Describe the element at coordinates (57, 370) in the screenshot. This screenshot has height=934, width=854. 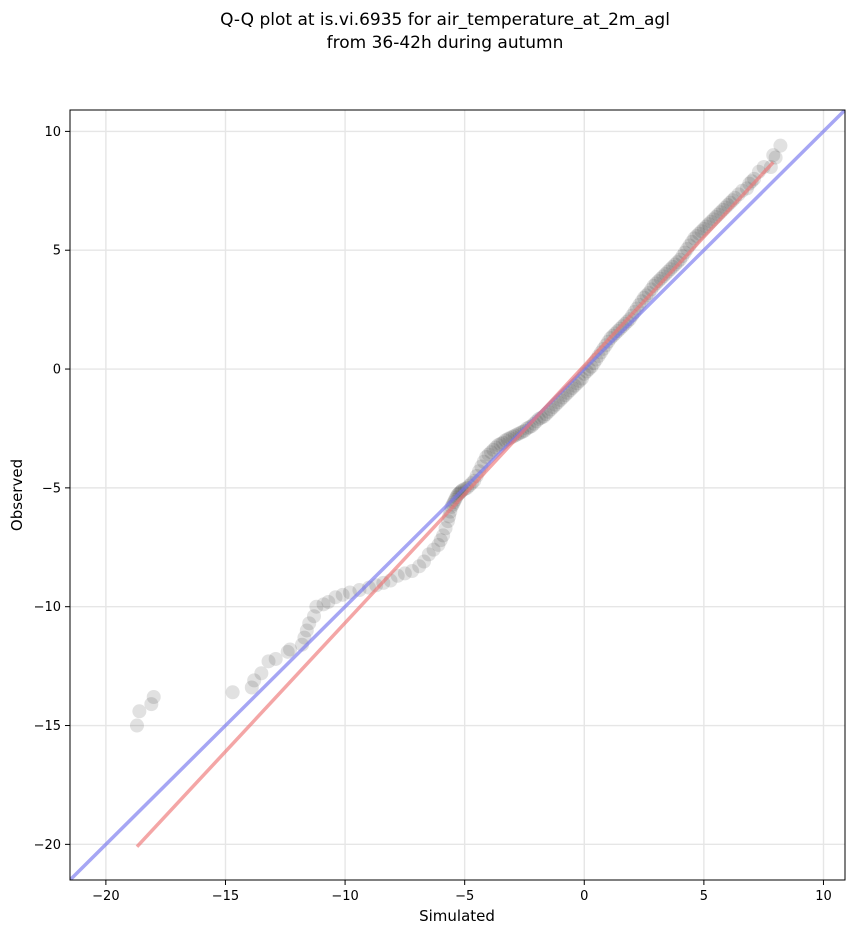
I see `y-tick-label: 0` at that location.